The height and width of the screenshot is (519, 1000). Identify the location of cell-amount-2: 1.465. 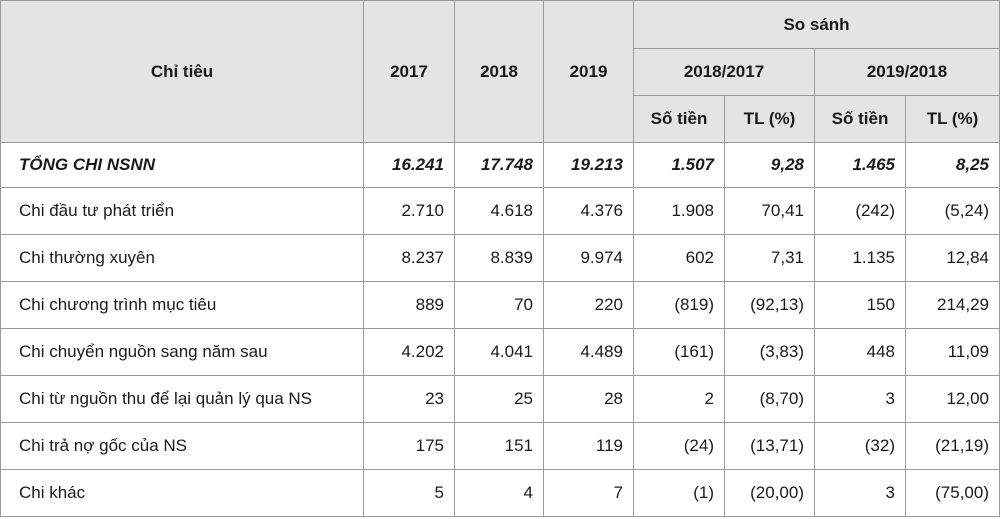
(860, 165).